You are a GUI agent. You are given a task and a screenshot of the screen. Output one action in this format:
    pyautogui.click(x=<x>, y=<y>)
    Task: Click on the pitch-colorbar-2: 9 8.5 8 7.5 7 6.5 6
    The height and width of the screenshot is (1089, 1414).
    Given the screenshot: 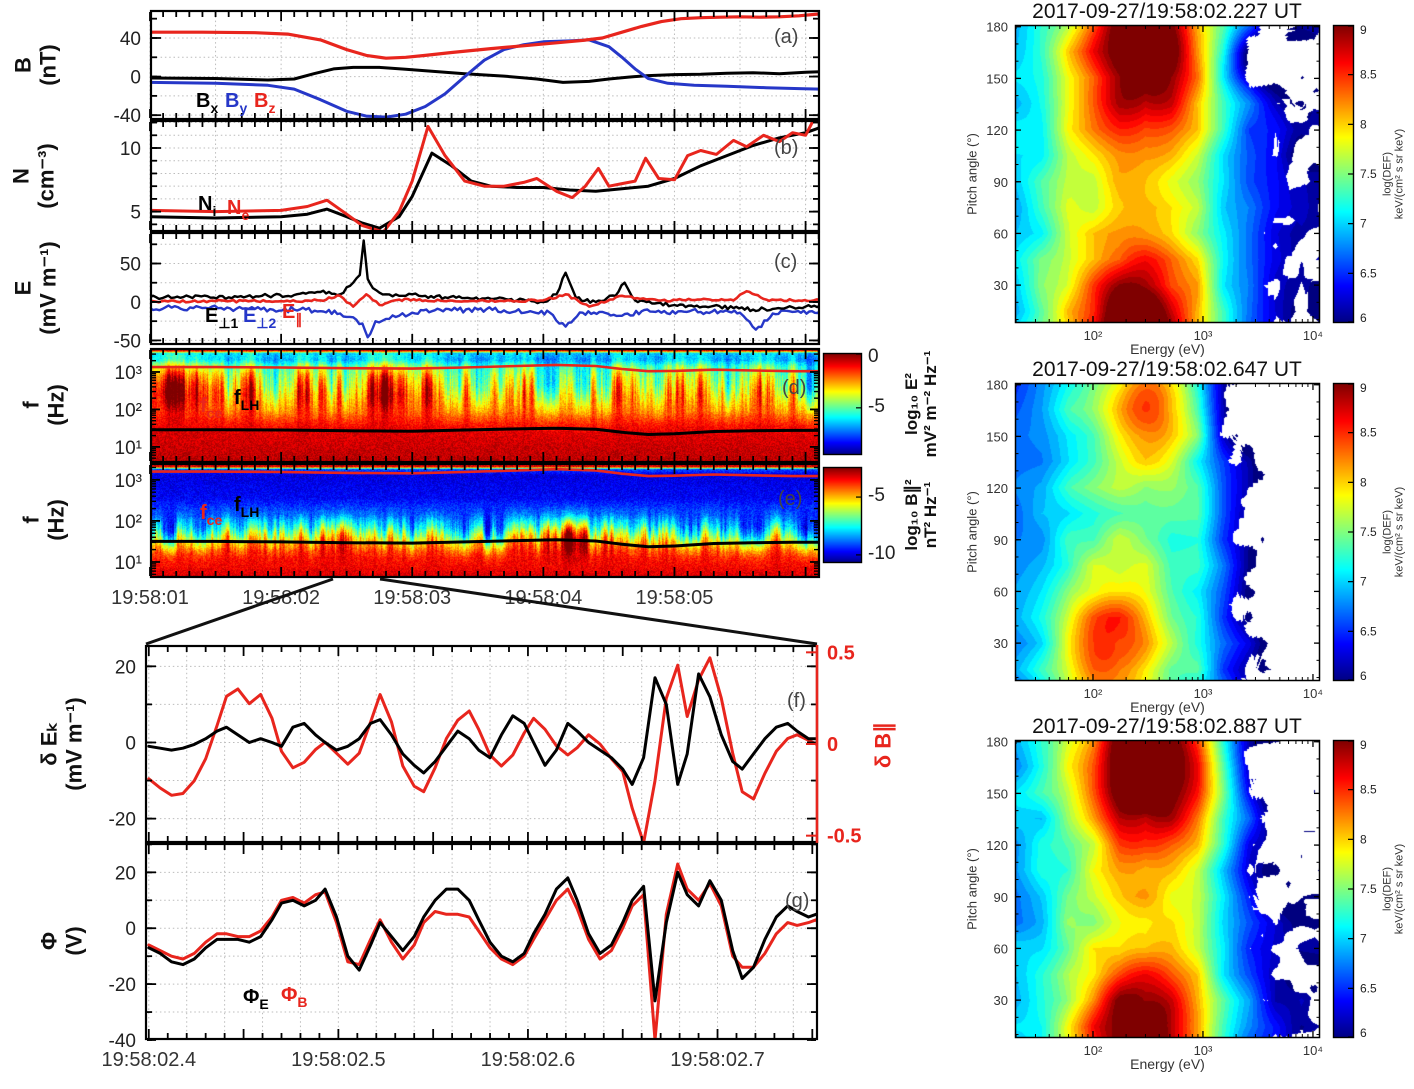 What is the action you would take?
    pyautogui.click(x=1354, y=532)
    